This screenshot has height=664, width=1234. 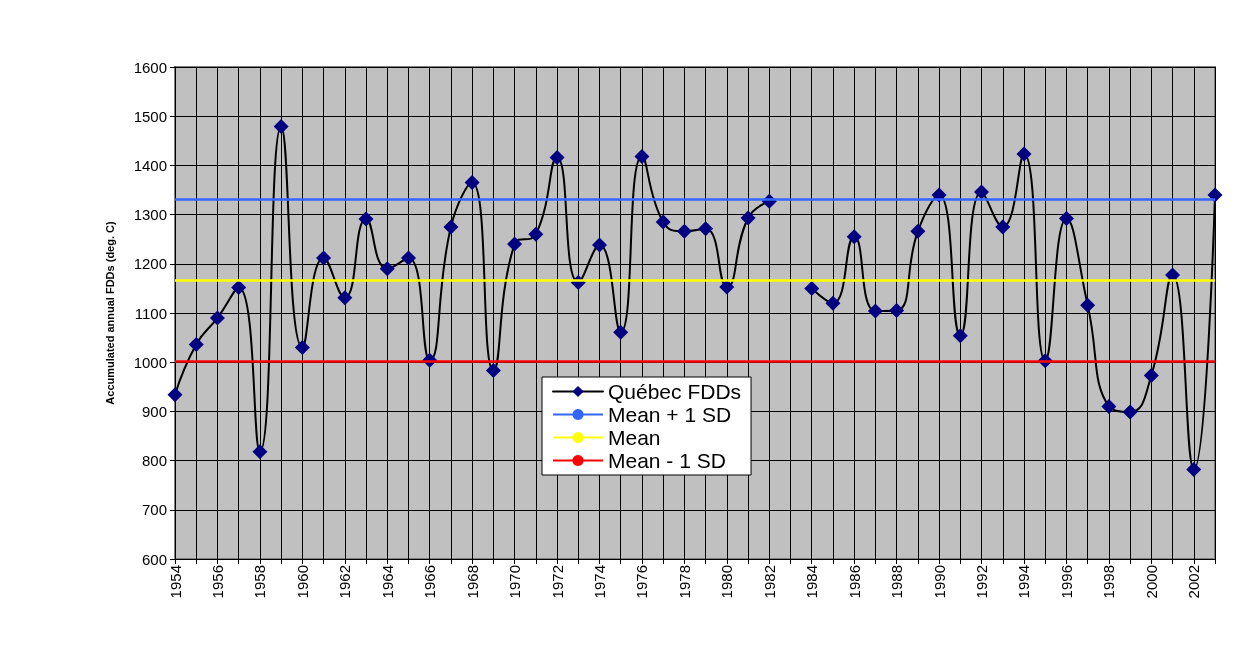 What do you see at coordinates (430, 582) in the screenshot?
I see `x-tick-label: 1966` at bounding box center [430, 582].